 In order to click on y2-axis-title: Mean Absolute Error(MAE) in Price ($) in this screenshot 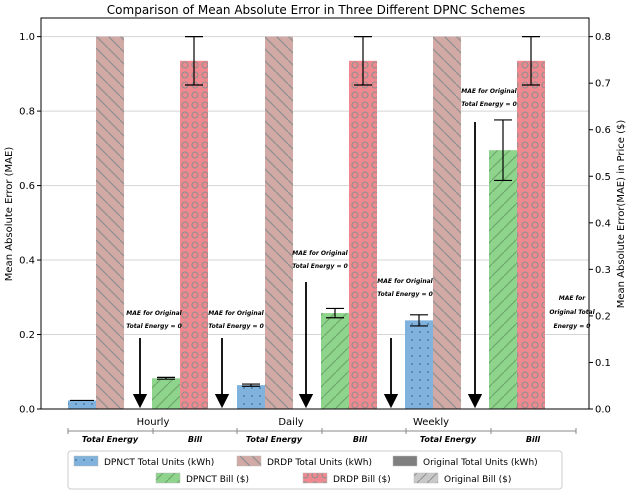, I will do `click(621, 214)`.